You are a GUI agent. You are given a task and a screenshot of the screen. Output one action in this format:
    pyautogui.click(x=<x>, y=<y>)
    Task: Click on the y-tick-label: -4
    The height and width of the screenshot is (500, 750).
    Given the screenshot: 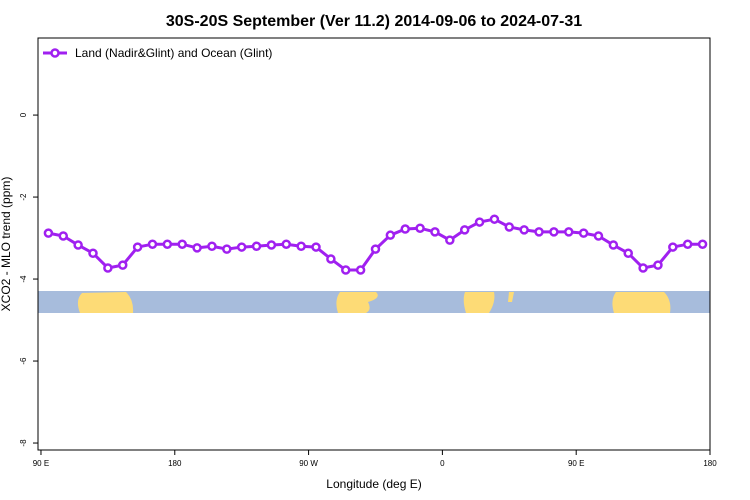 What is the action you would take?
    pyautogui.click(x=23, y=279)
    